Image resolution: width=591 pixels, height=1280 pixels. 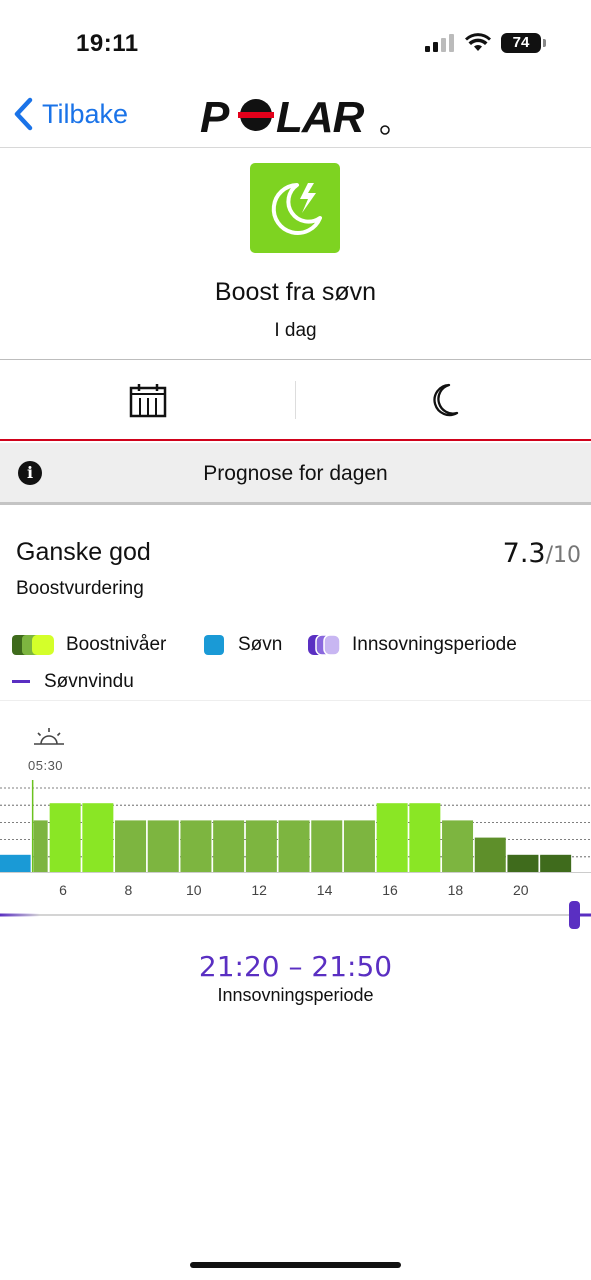 I want to click on x-tick-label: 14, so click(x=324, y=890).